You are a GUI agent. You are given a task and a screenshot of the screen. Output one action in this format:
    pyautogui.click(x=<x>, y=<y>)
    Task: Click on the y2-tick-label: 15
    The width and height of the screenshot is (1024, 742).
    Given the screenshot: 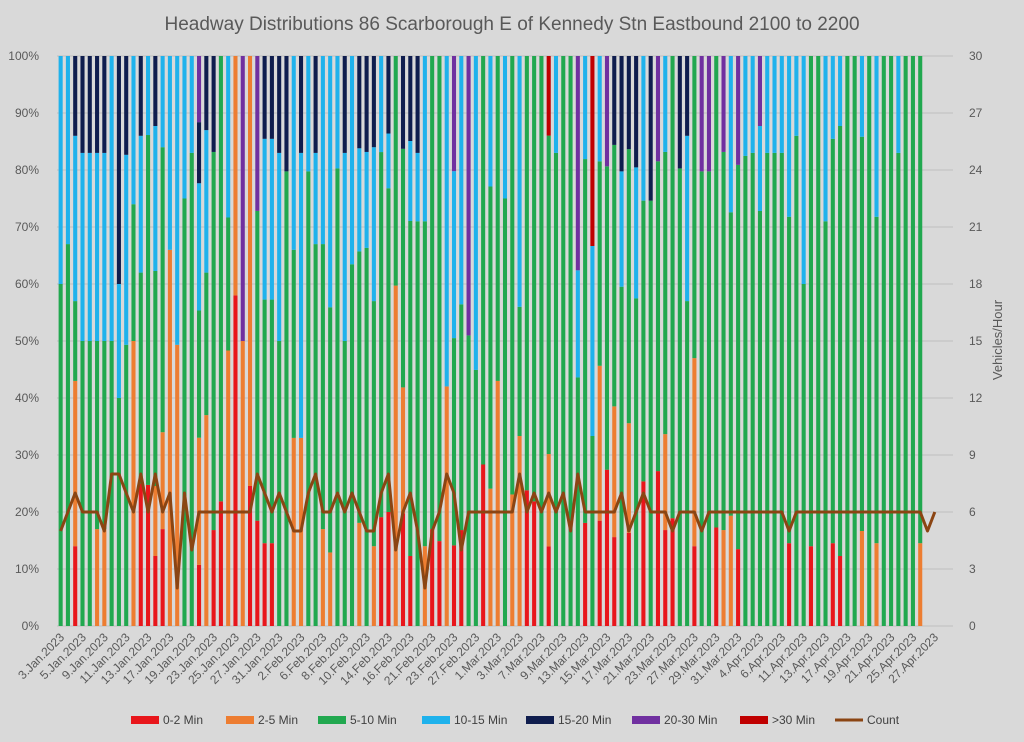 What is the action you would take?
    pyautogui.click(x=976, y=341)
    